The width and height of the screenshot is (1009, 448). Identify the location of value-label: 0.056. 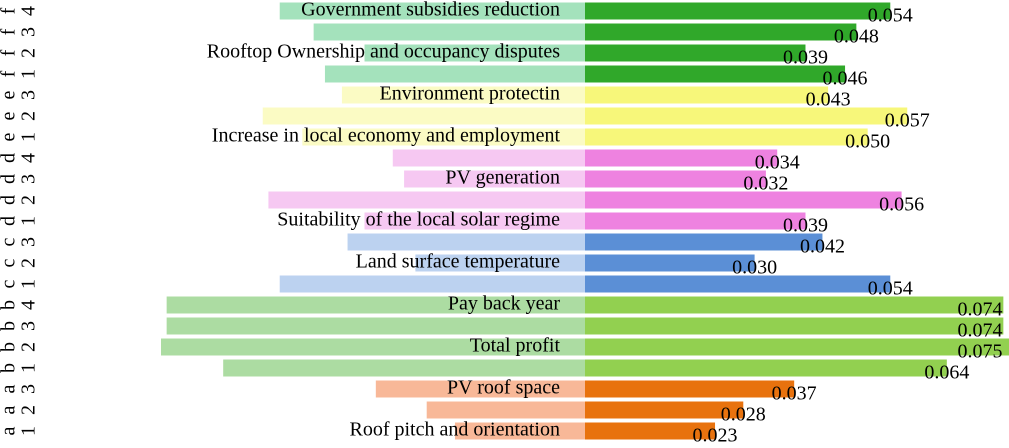
(901, 205).